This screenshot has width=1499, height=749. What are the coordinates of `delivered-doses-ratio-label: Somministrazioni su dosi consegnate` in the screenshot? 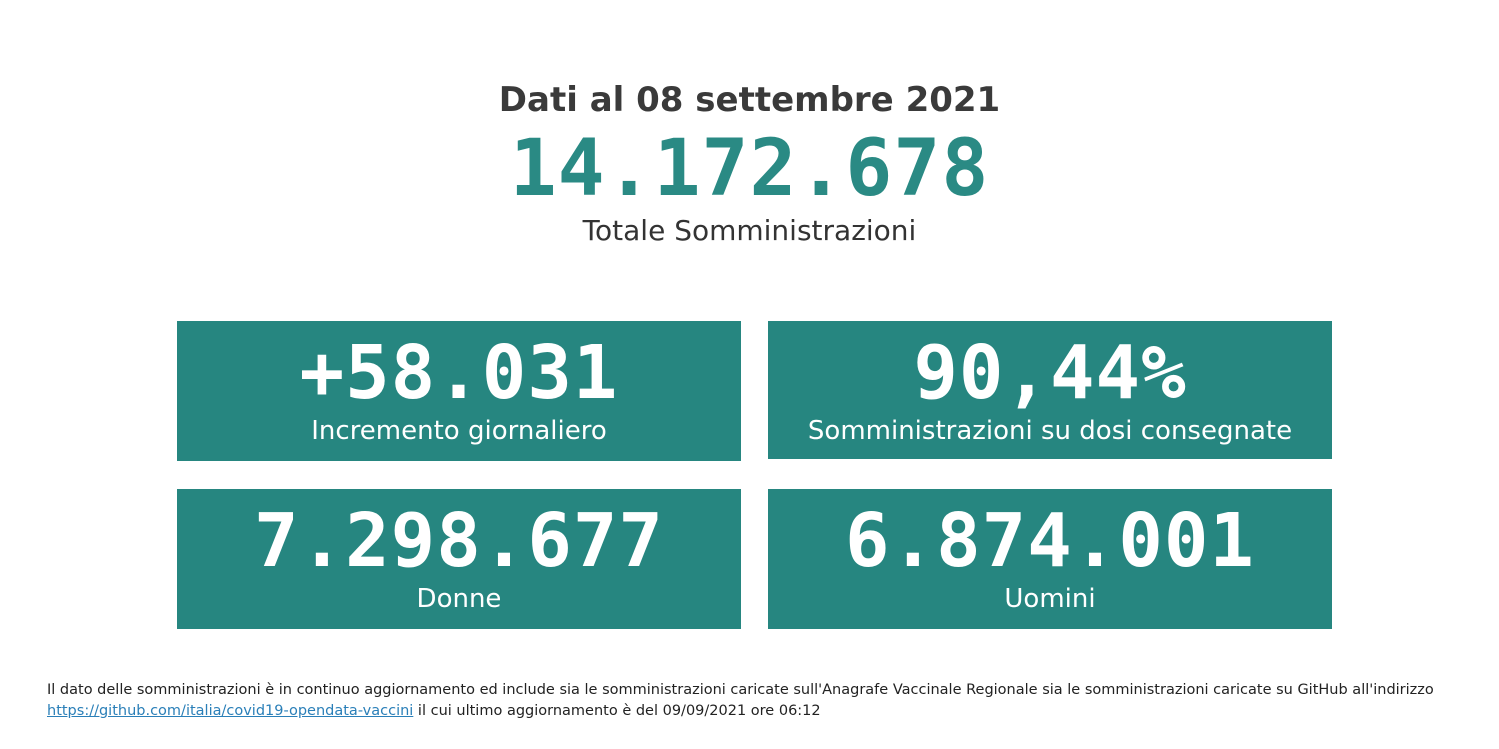 It's located at (1050, 431).